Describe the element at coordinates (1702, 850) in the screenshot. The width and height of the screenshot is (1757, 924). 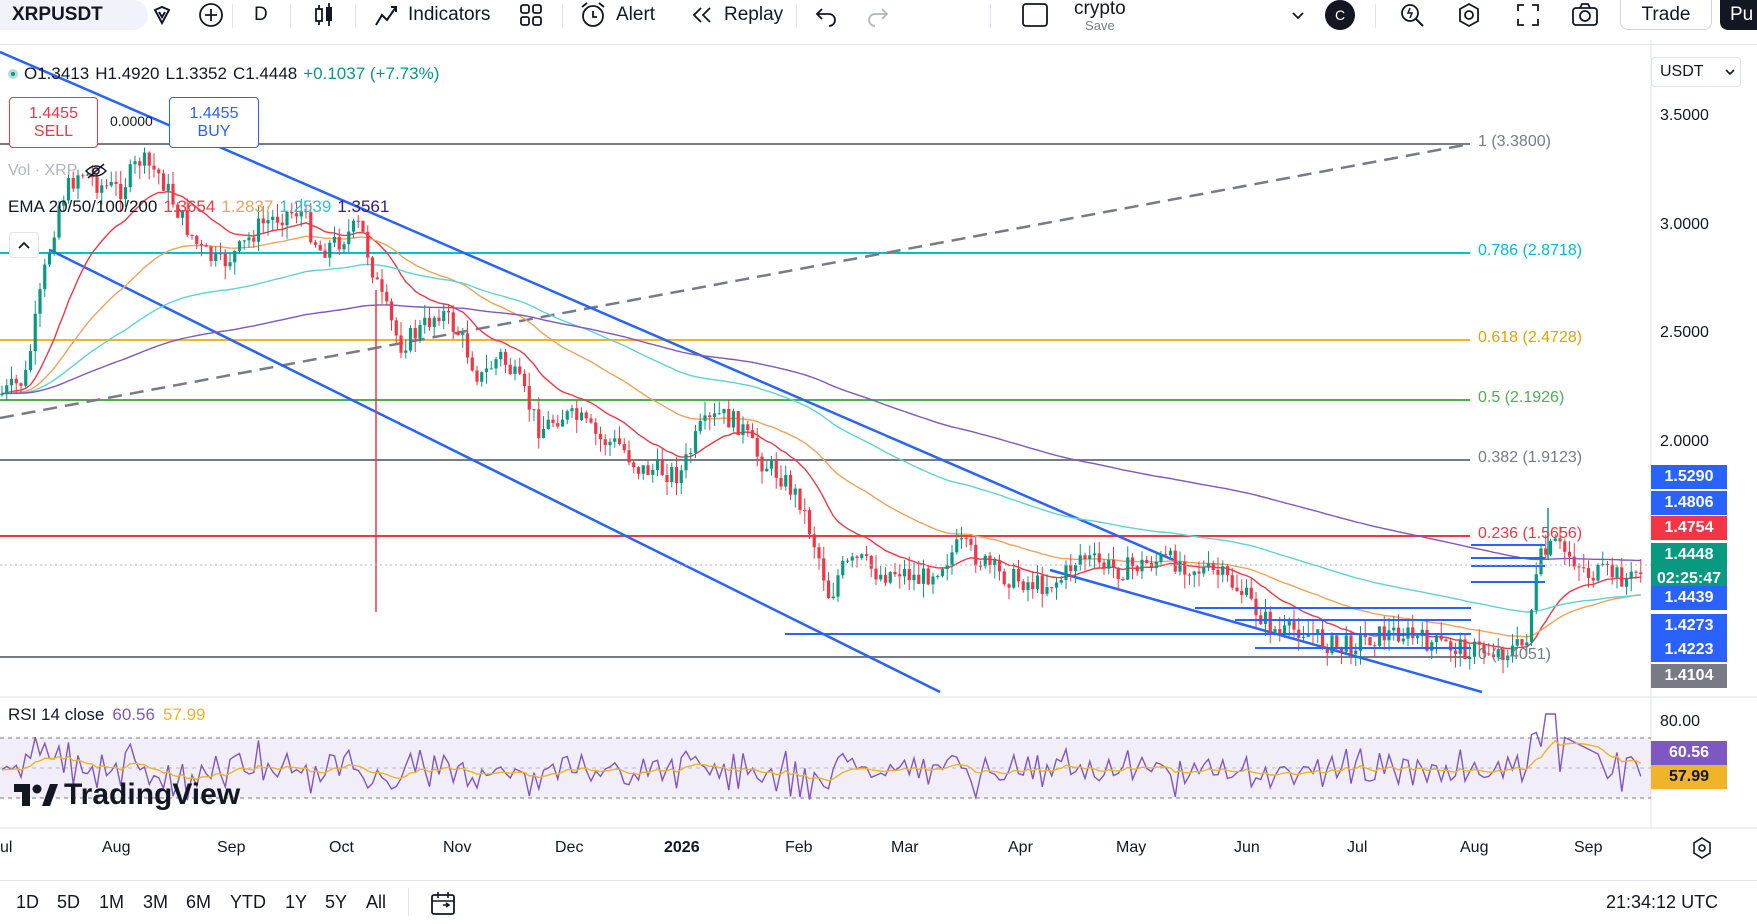
I see `chart-settings-icon` at that location.